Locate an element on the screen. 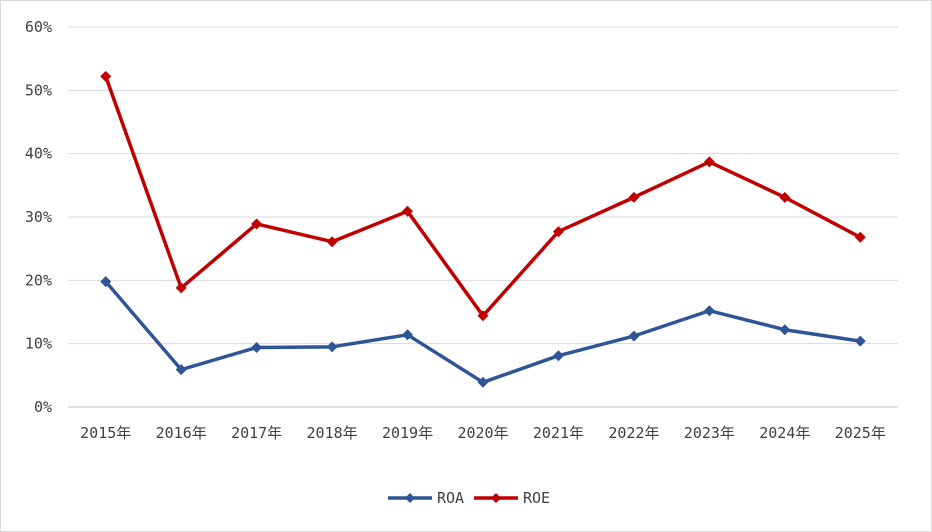 This screenshot has height=532, width=932. legend-item-roa: ROA is located at coordinates (426, 498).